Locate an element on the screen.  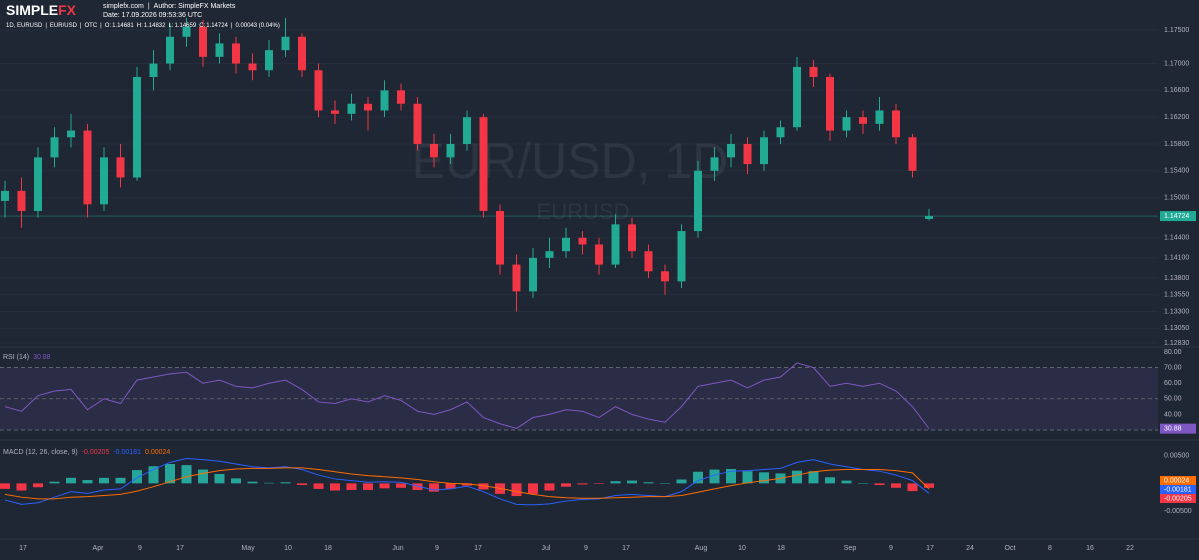
y-tick-label: 0.00500 is located at coordinates (1176, 456).